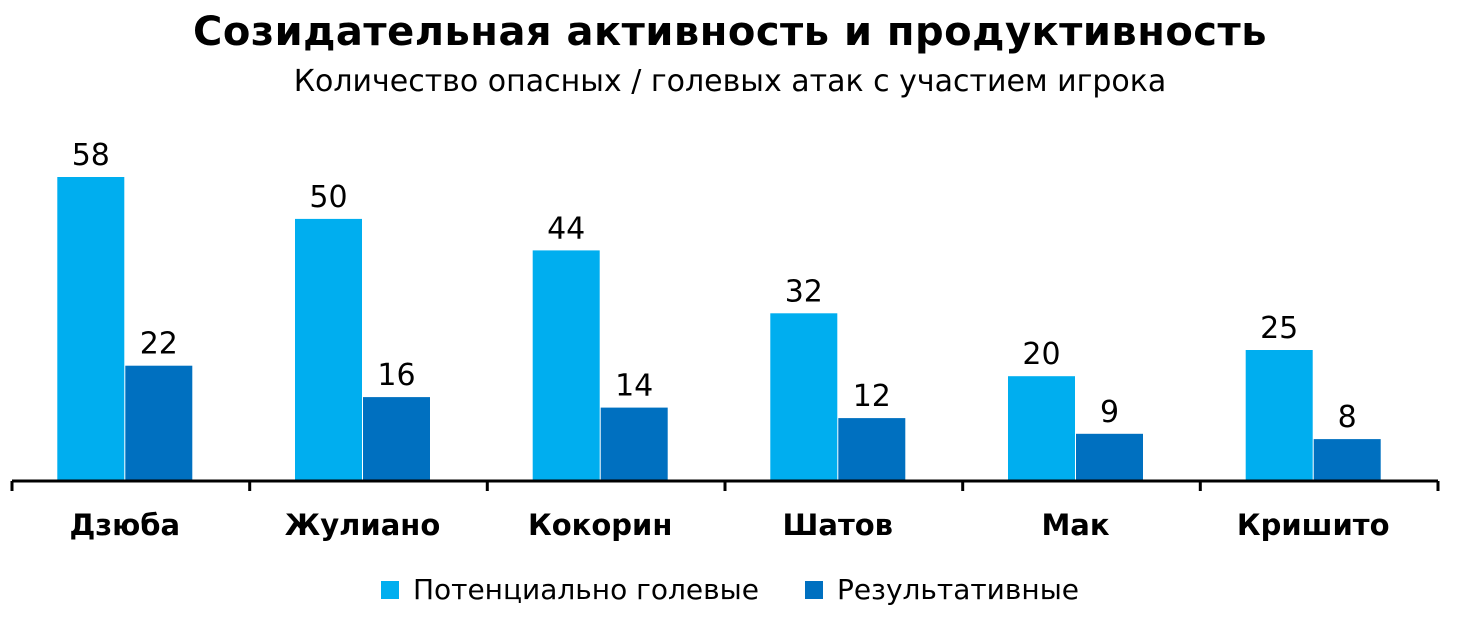 This screenshot has width=1460, height=623. Describe the element at coordinates (91, 155) in the screenshot. I see `data-label-potential-1: 58` at that location.